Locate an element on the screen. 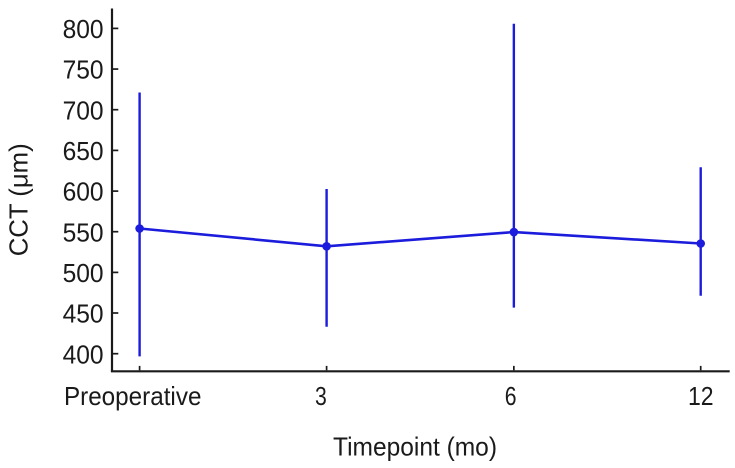 This screenshot has height=468, width=735. svg-text: 750 is located at coordinates (83, 70).